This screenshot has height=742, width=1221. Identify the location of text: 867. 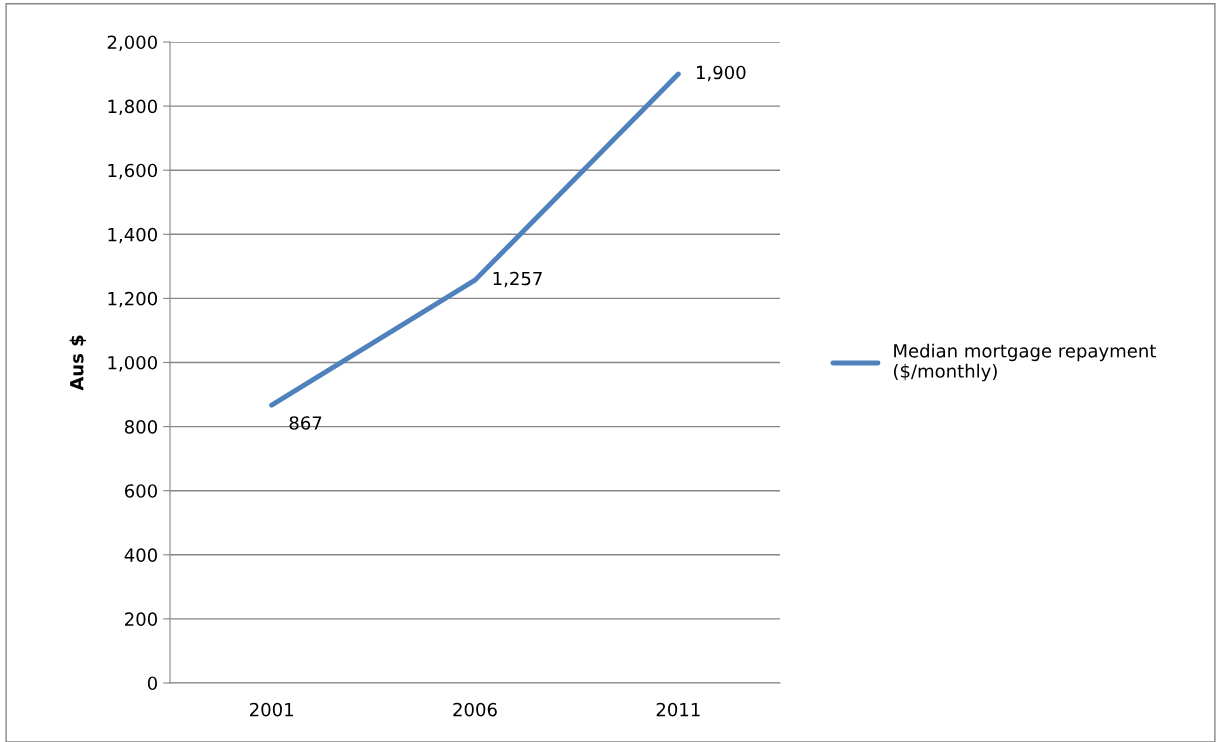
(305, 423).